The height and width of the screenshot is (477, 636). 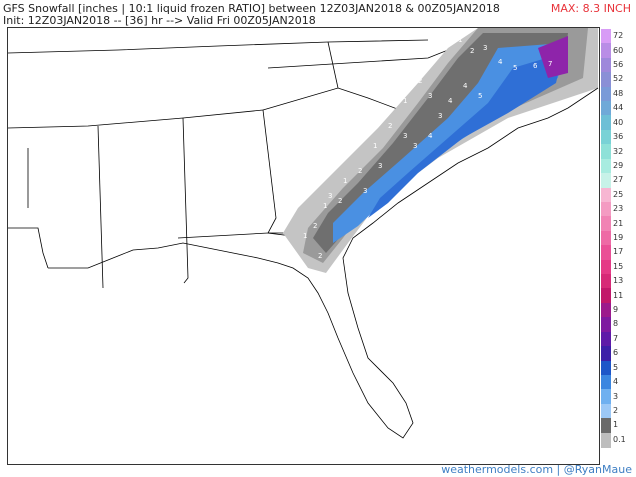 What do you see at coordinates (618, 65) in the screenshot?
I see `colorbar-label: 56` at bounding box center [618, 65].